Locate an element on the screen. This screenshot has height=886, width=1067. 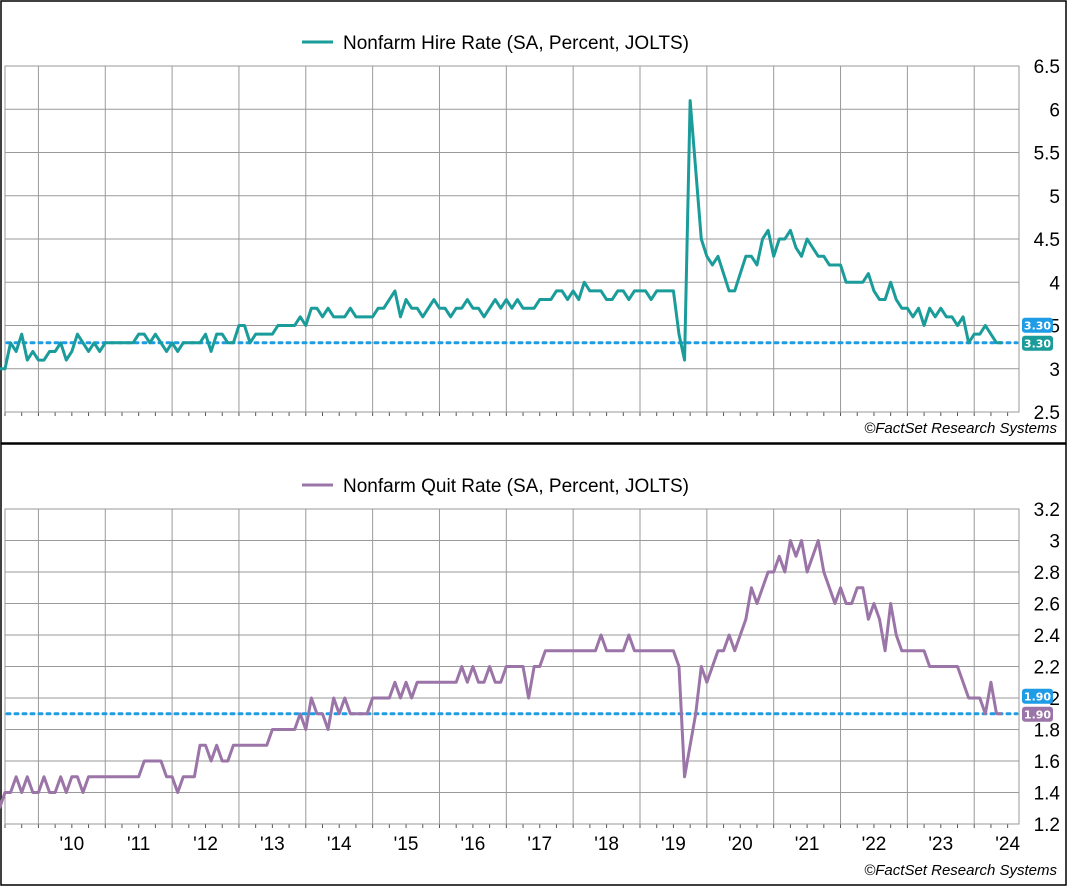
hire-badge-upper-text: 3.30 is located at coordinates (1037, 325).